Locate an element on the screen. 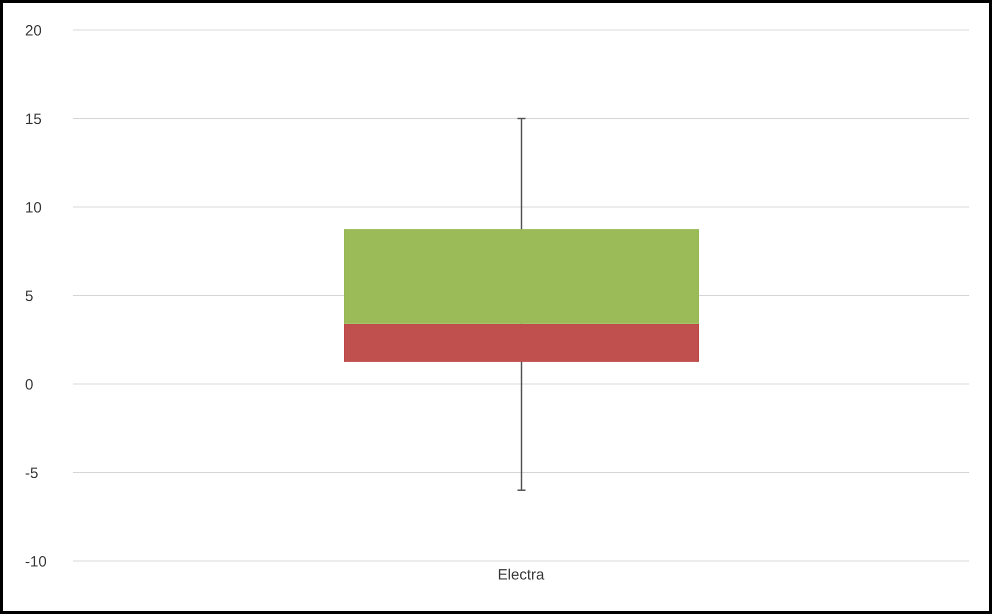  y-tick-label: 0 is located at coordinates (29, 385).